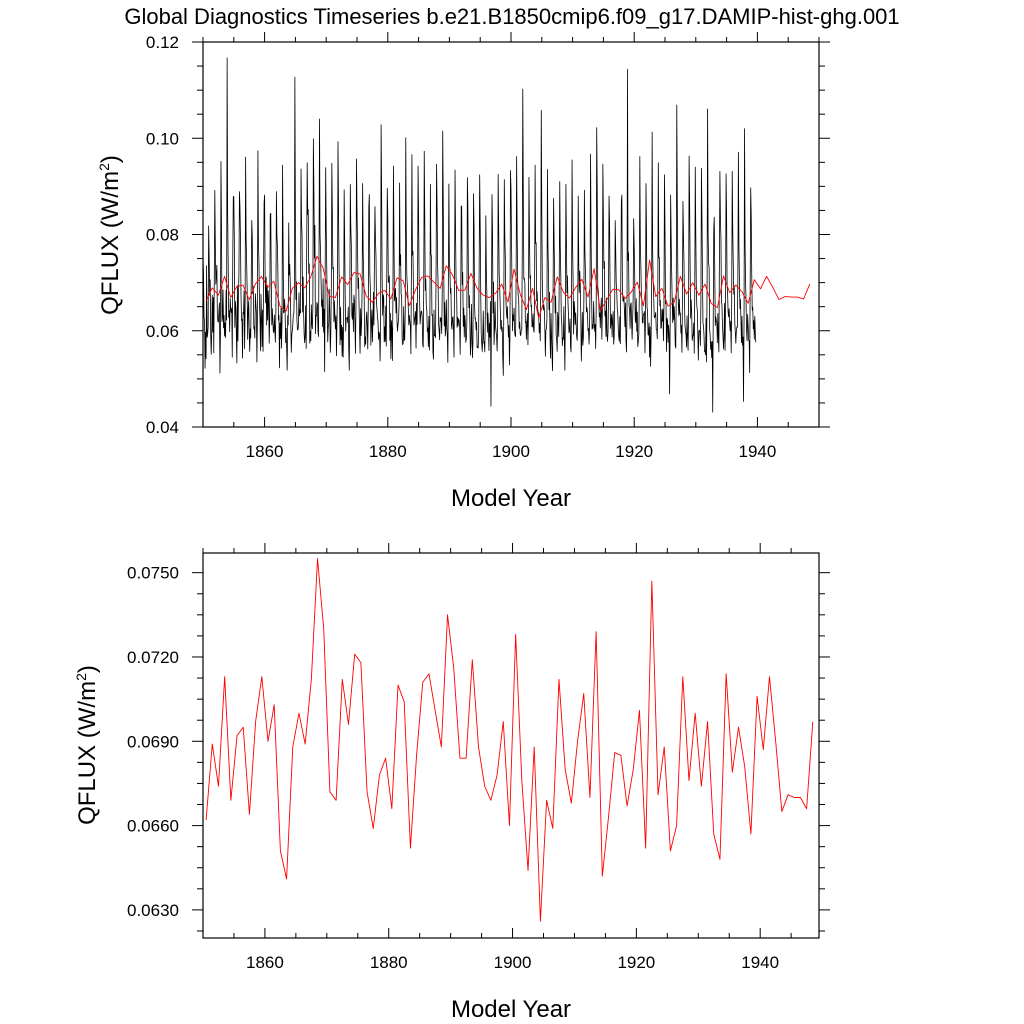 The image size is (1024, 1024). Describe the element at coordinates (265, 962) in the screenshot. I see `bottom-x-tick-label: 1860` at that location.